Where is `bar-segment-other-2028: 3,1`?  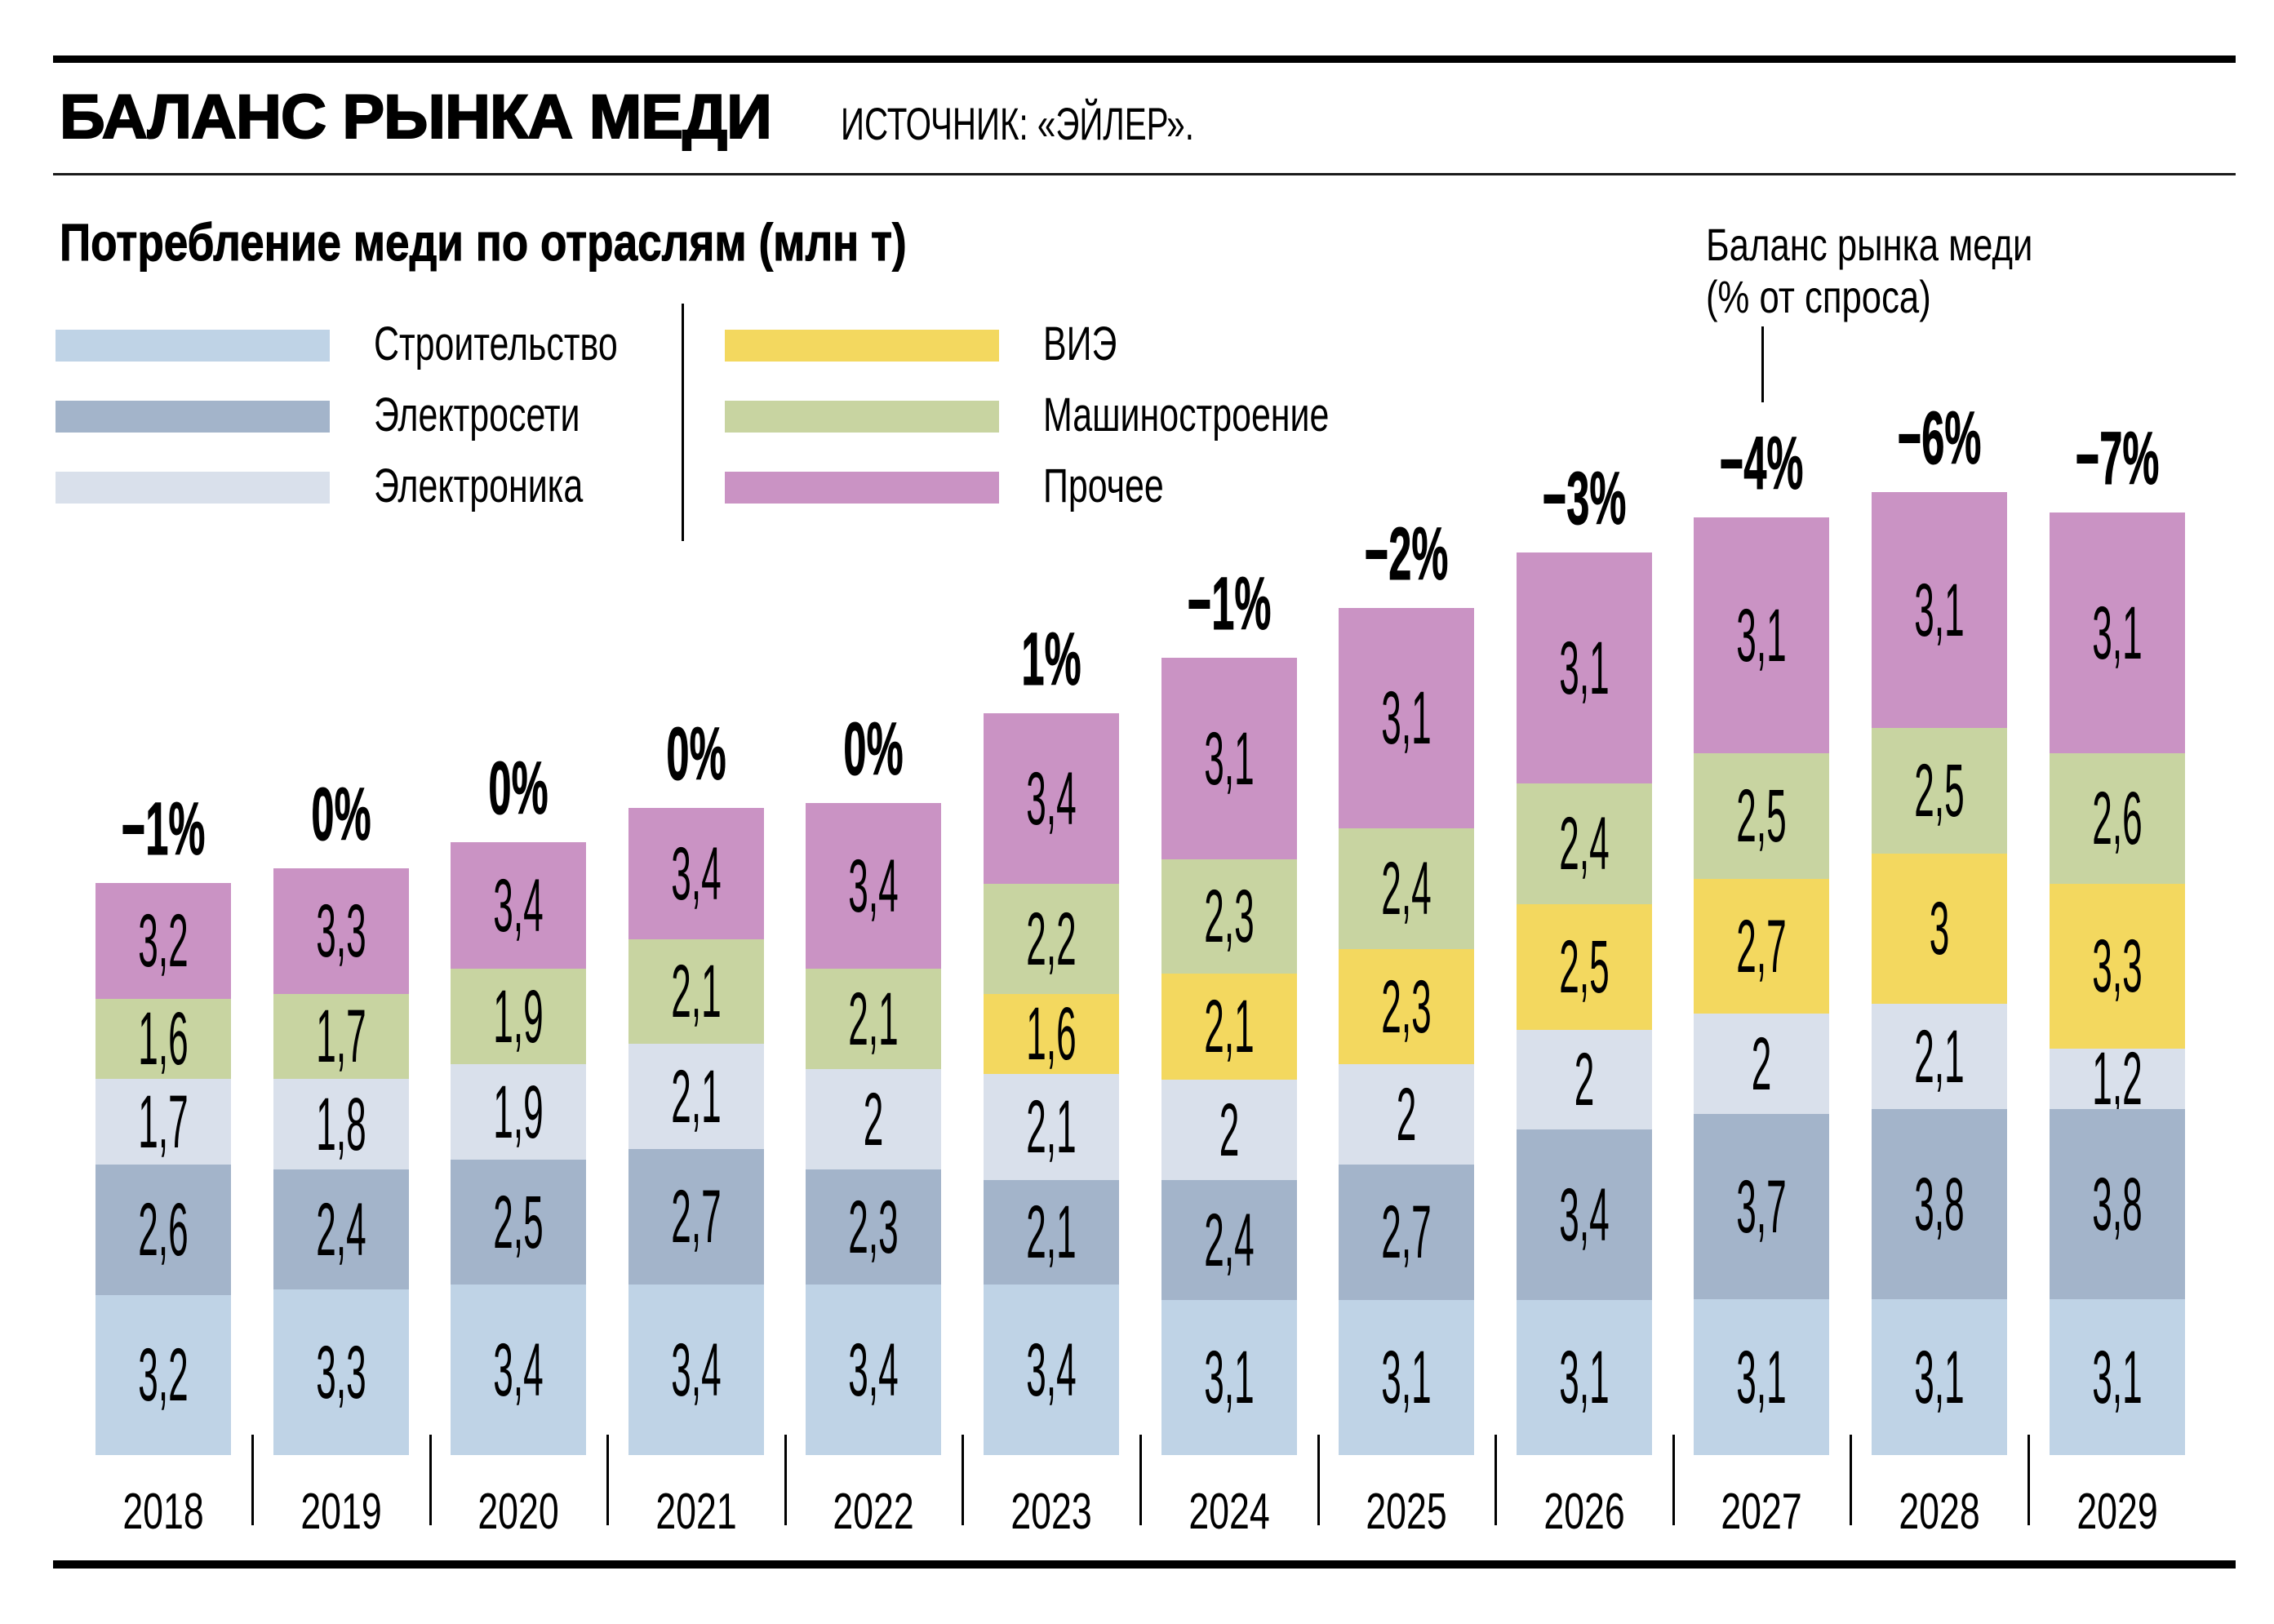 bar-segment-other-2028: 3,1 is located at coordinates (1939, 610).